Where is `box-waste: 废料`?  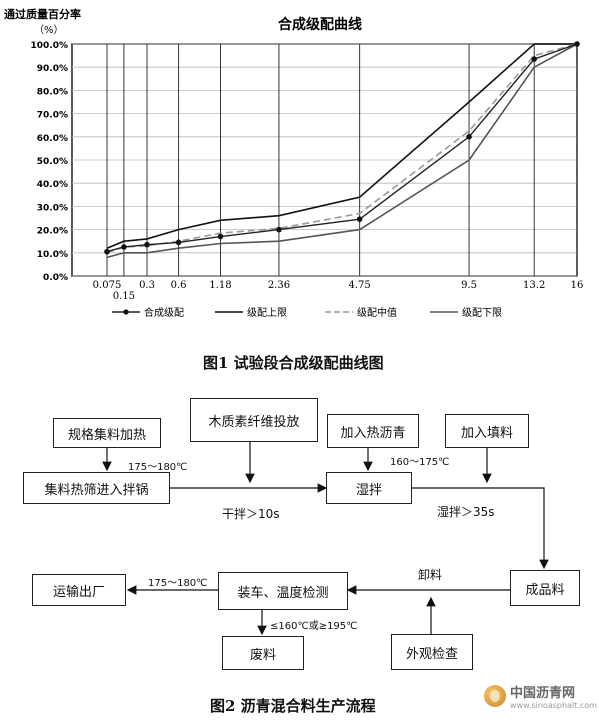
box-waste: 废料 is located at coordinates (263, 653).